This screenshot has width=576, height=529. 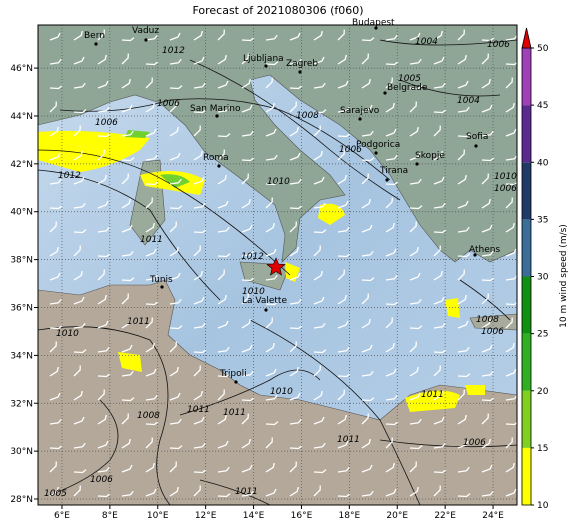 What do you see at coordinates (263, 59) in the screenshot?
I see `city-label: Ljubljana` at bounding box center [263, 59].